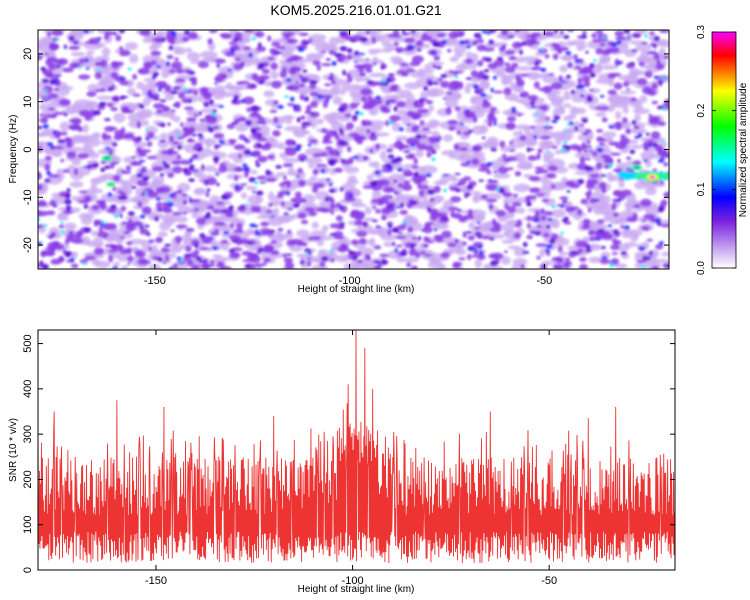 The image size is (750, 600). I want to click on snr-y-tick-label: 100, so click(28, 525).